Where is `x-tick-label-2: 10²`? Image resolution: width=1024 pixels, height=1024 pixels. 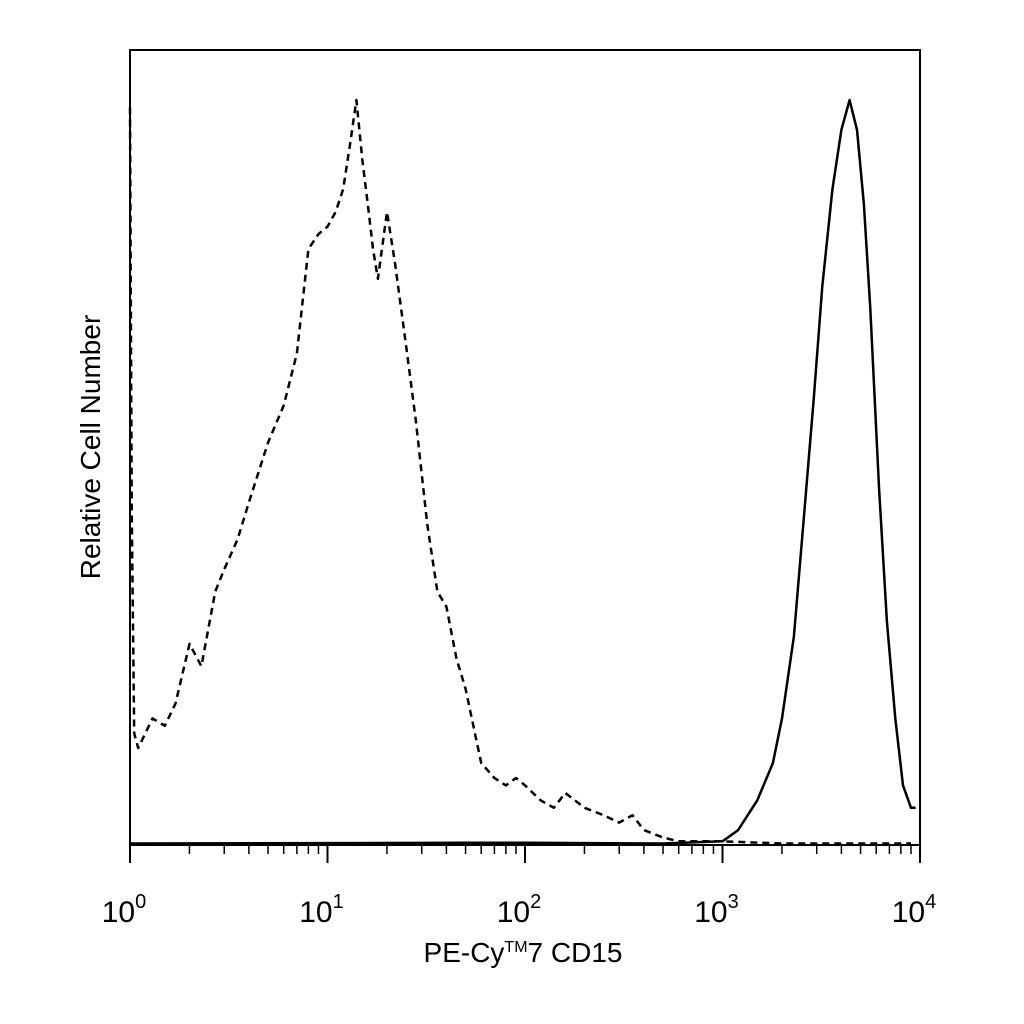 x-tick-label-2: 10² is located at coordinates (519, 910).